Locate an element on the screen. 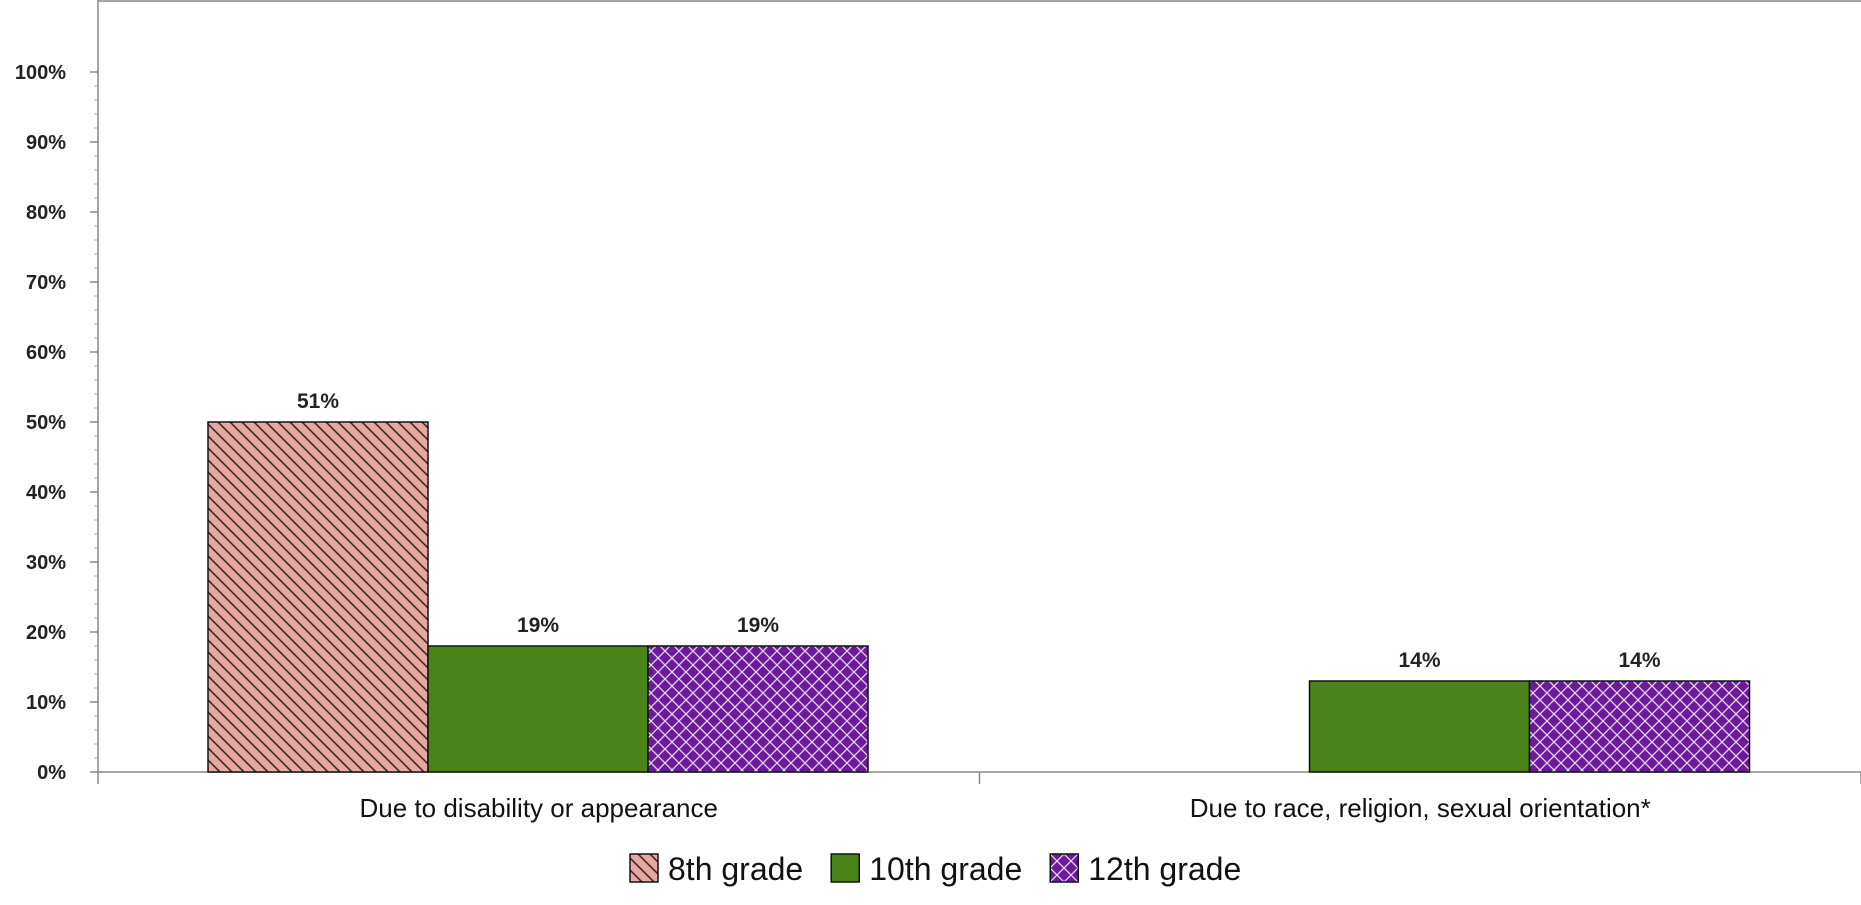 The width and height of the screenshot is (1861, 905). y-tick-label: 70% is located at coordinates (46, 283).